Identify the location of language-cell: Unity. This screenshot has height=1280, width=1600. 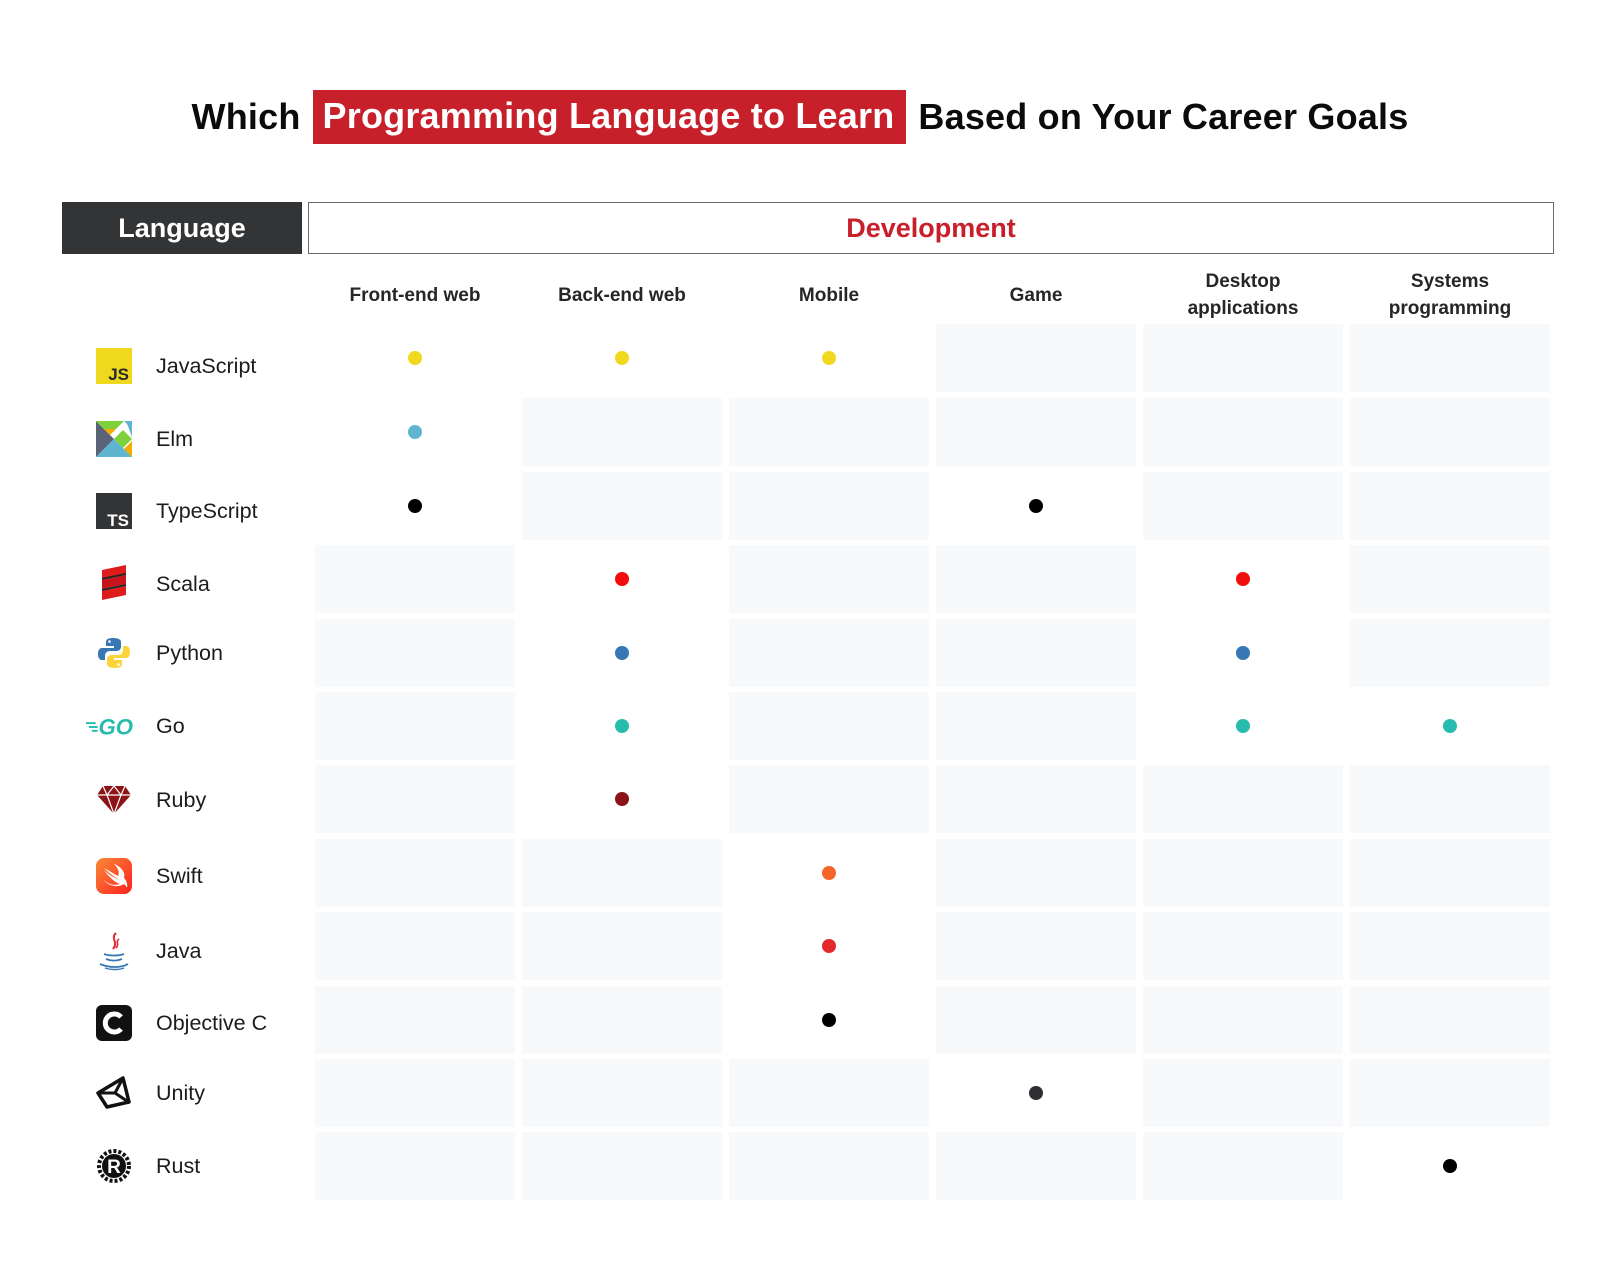
(195, 1093).